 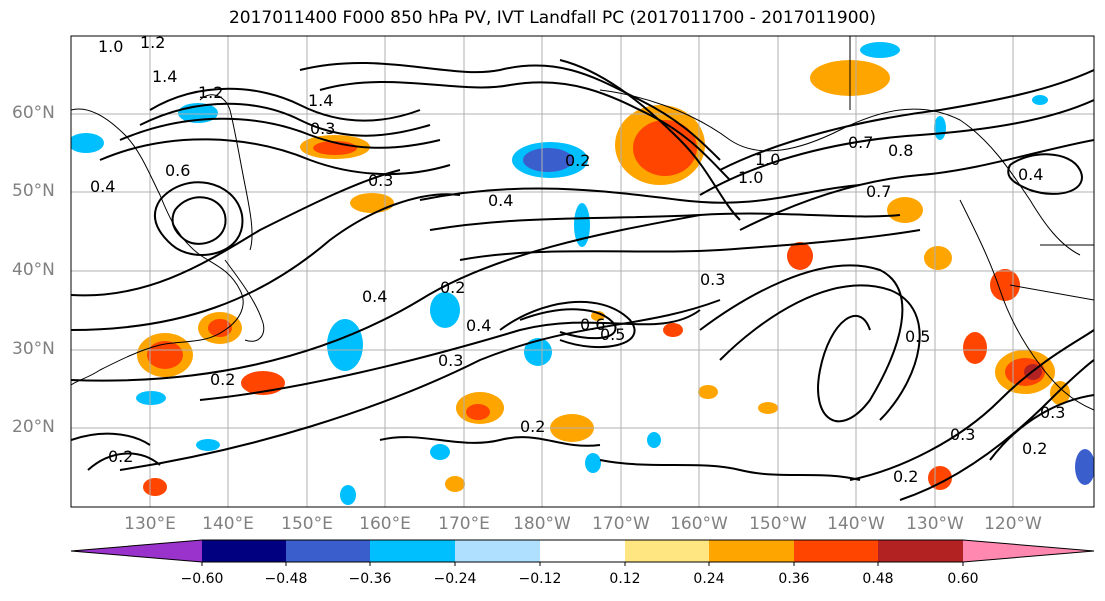 What do you see at coordinates (385, 524) in the screenshot?
I see `lon-label: 160°E` at bounding box center [385, 524].